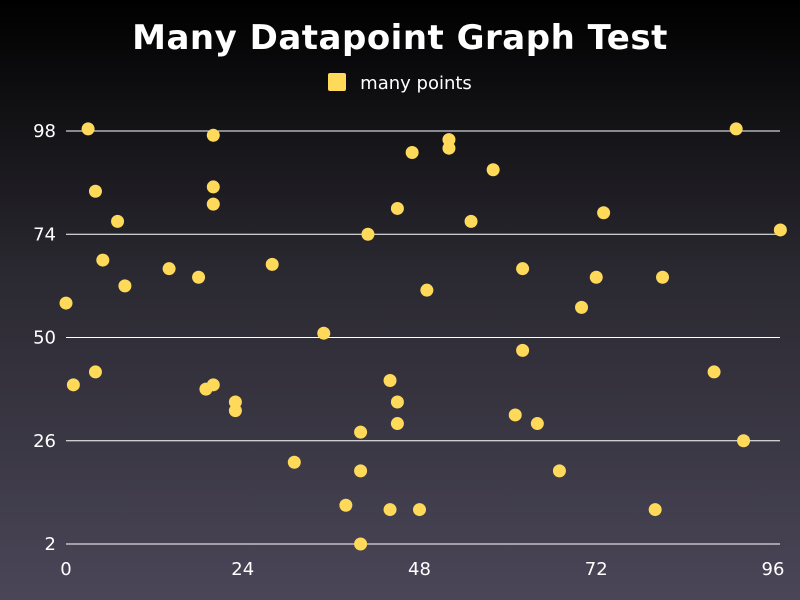 The height and width of the screenshot is (600, 800). Describe the element at coordinates (596, 569) in the screenshot. I see `x-tick-label: 72` at that location.